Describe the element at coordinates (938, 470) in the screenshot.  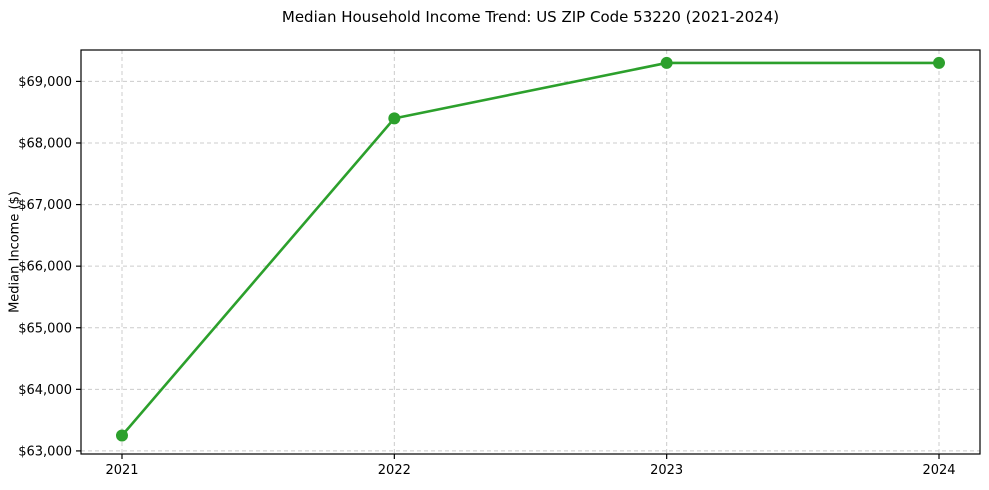
I see `x-tick-label: 2024` at that location.